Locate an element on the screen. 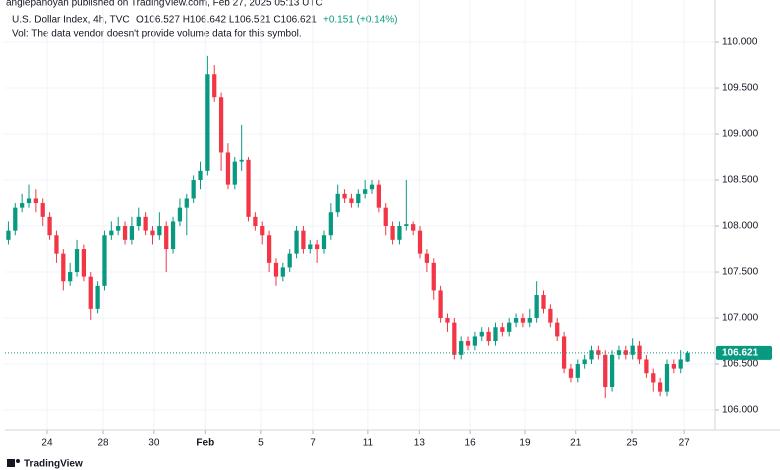  chart-title: U.S. Dollar Index, 4h, TVC is located at coordinates (71, 20).